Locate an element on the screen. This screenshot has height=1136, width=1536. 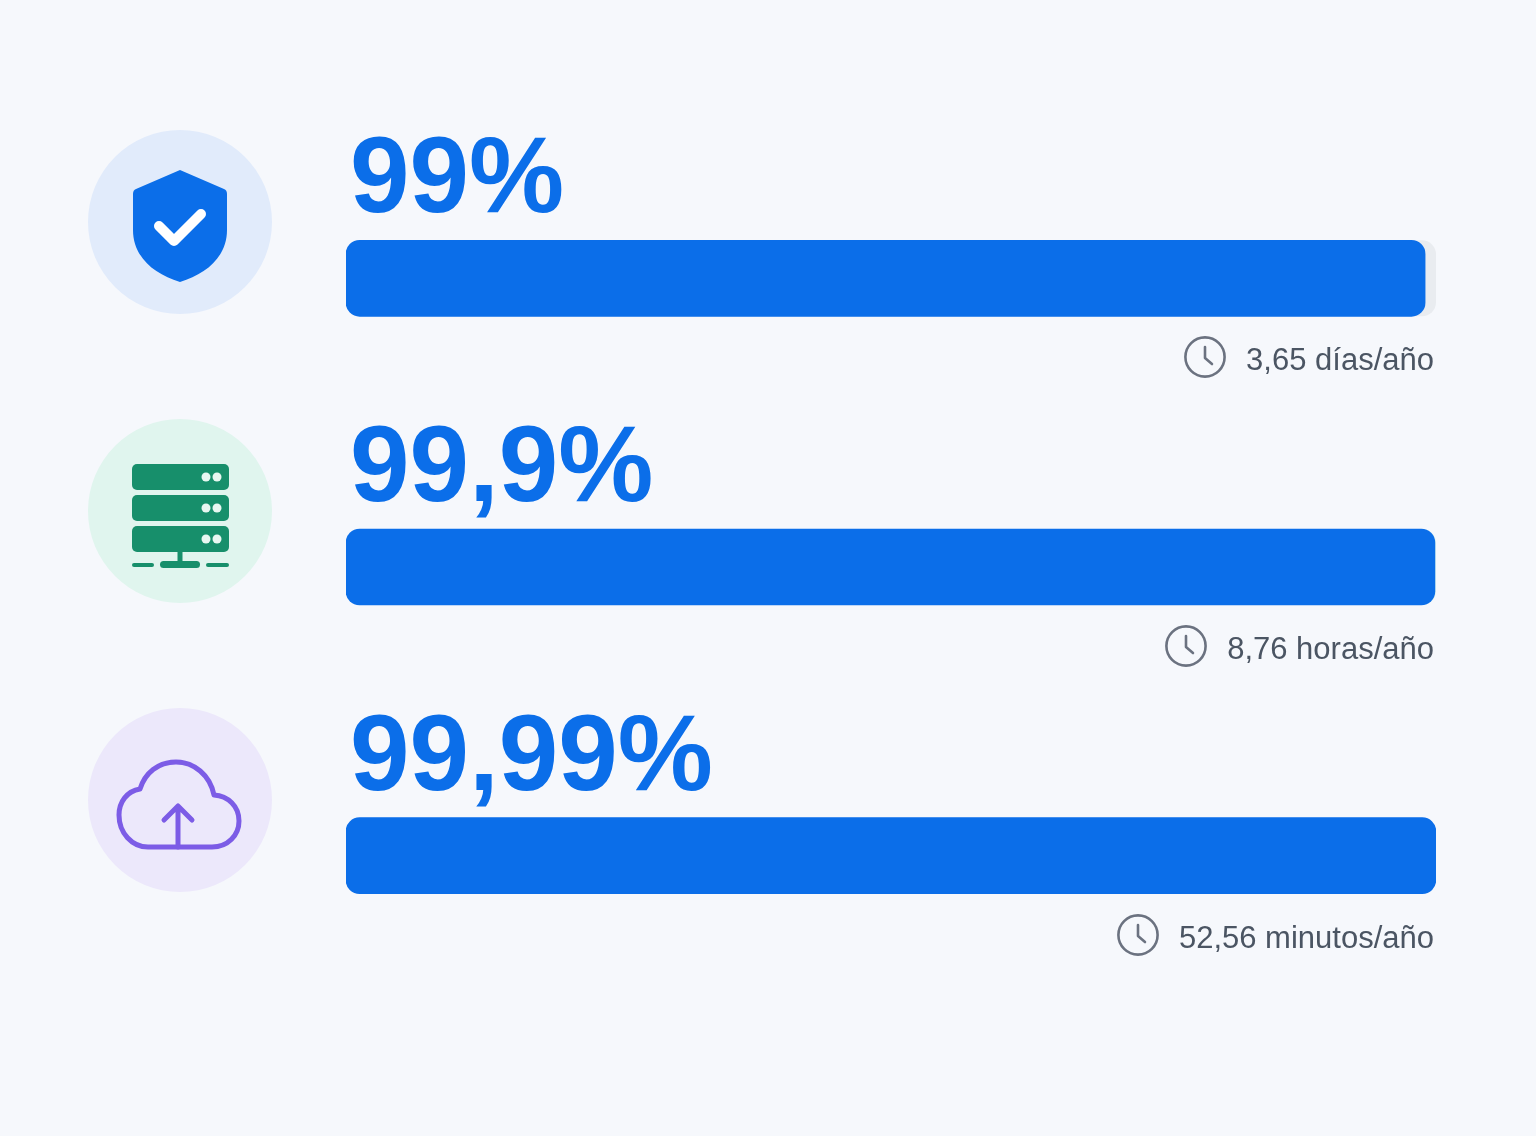
data-label: 99,99% is located at coordinates (531, 752).